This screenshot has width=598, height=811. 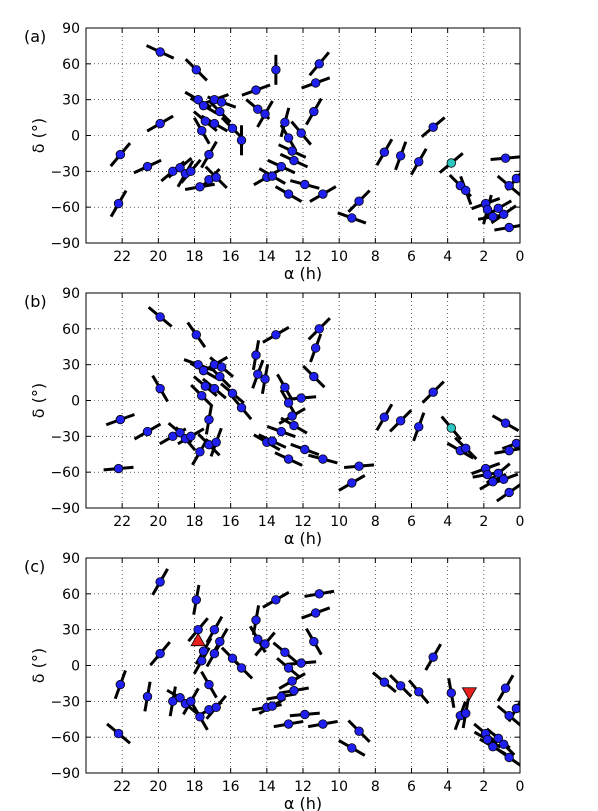 I want to click on y-tick-label: −90, so click(x=65, y=509).